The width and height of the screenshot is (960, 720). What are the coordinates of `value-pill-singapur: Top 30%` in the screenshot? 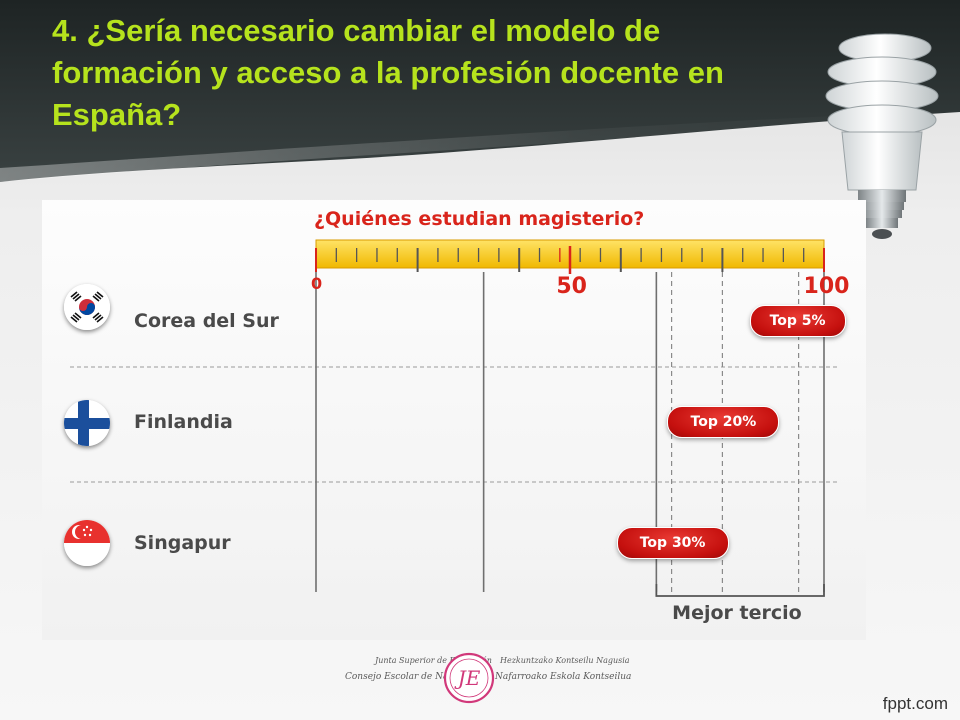 It's located at (672, 543).